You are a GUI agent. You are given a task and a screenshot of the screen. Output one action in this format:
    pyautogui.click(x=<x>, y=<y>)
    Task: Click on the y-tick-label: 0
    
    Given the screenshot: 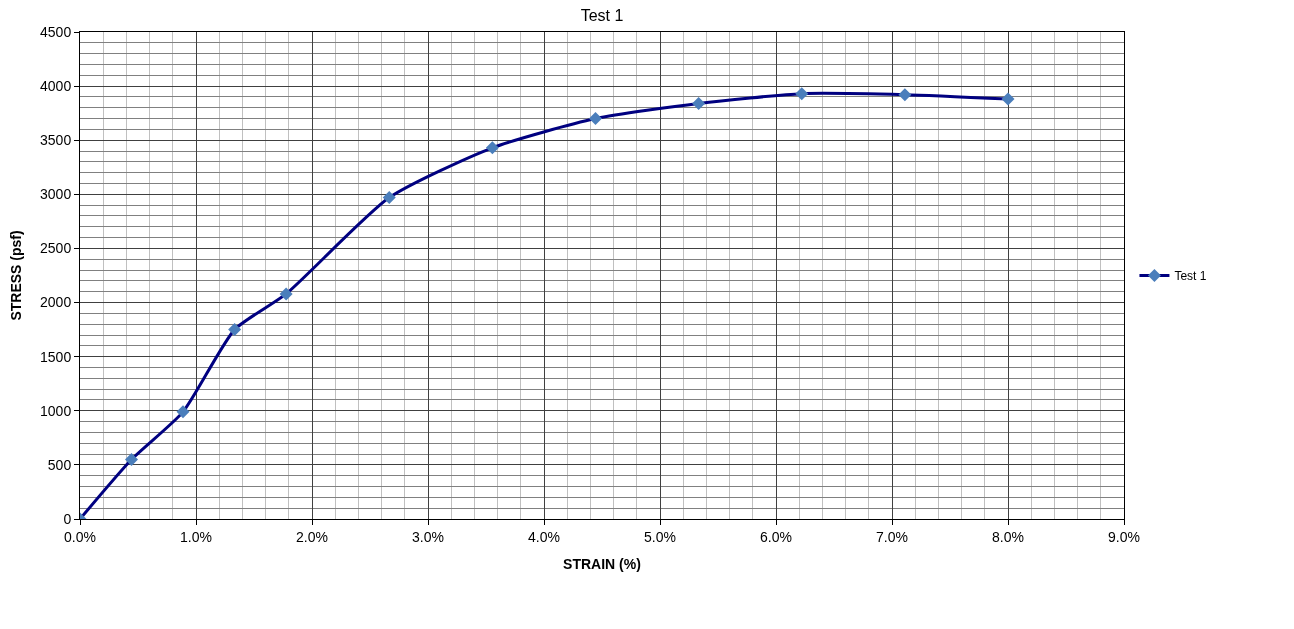 What is the action you would take?
    pyautogui.click(x=67, y=518)
    